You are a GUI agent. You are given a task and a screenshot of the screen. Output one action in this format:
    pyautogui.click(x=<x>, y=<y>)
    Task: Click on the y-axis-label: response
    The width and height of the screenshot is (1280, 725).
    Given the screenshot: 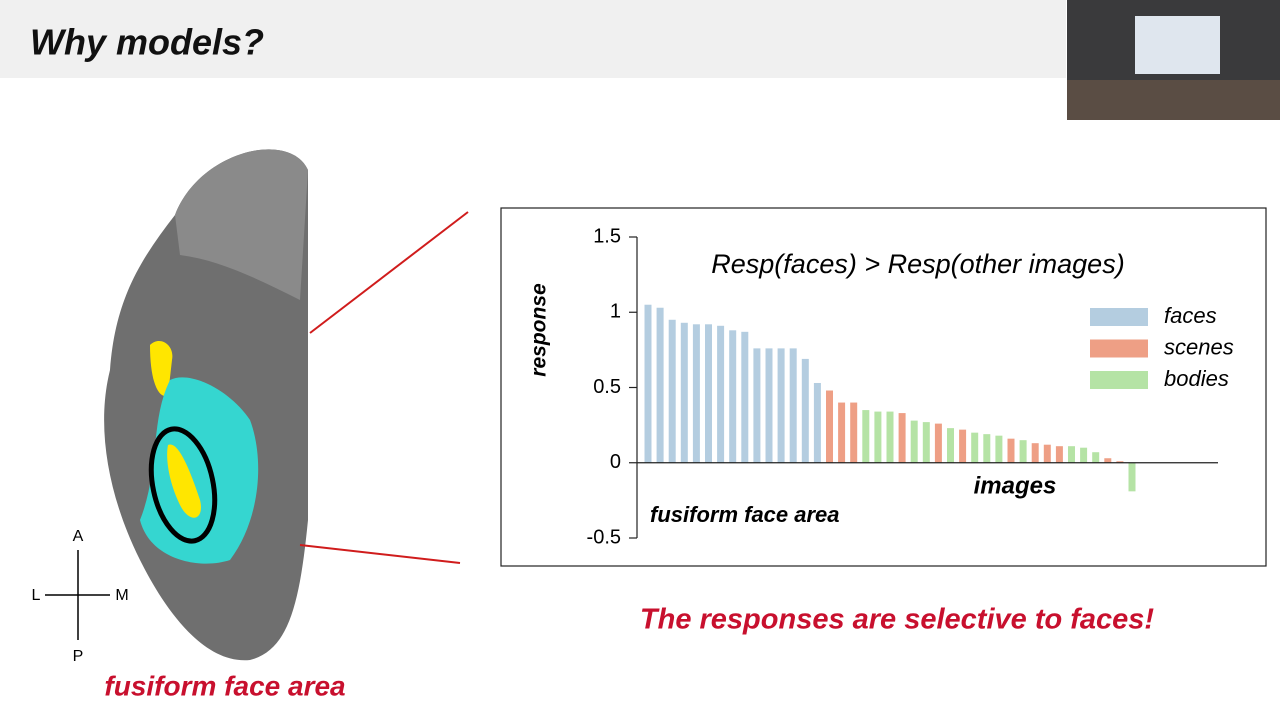 What is the action you would take?
    pyautogui.click(x=539, y=330)
    